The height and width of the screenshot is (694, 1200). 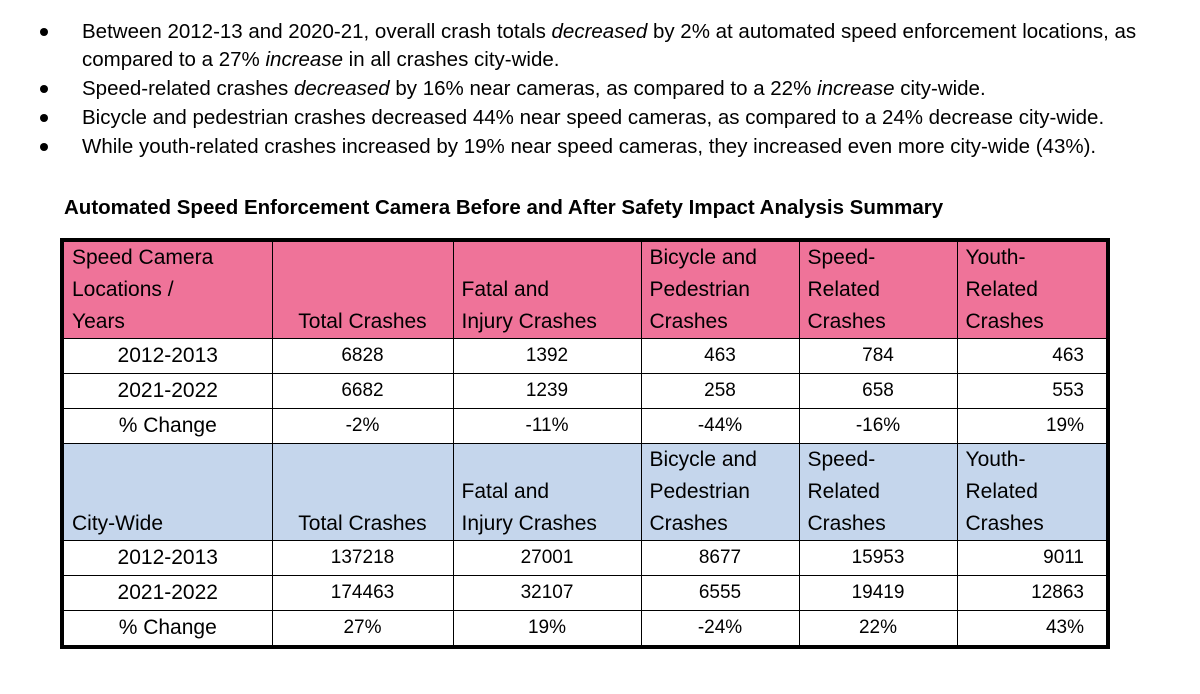 I want to click on table-cell: 43%, so click(x=1032, y=629).